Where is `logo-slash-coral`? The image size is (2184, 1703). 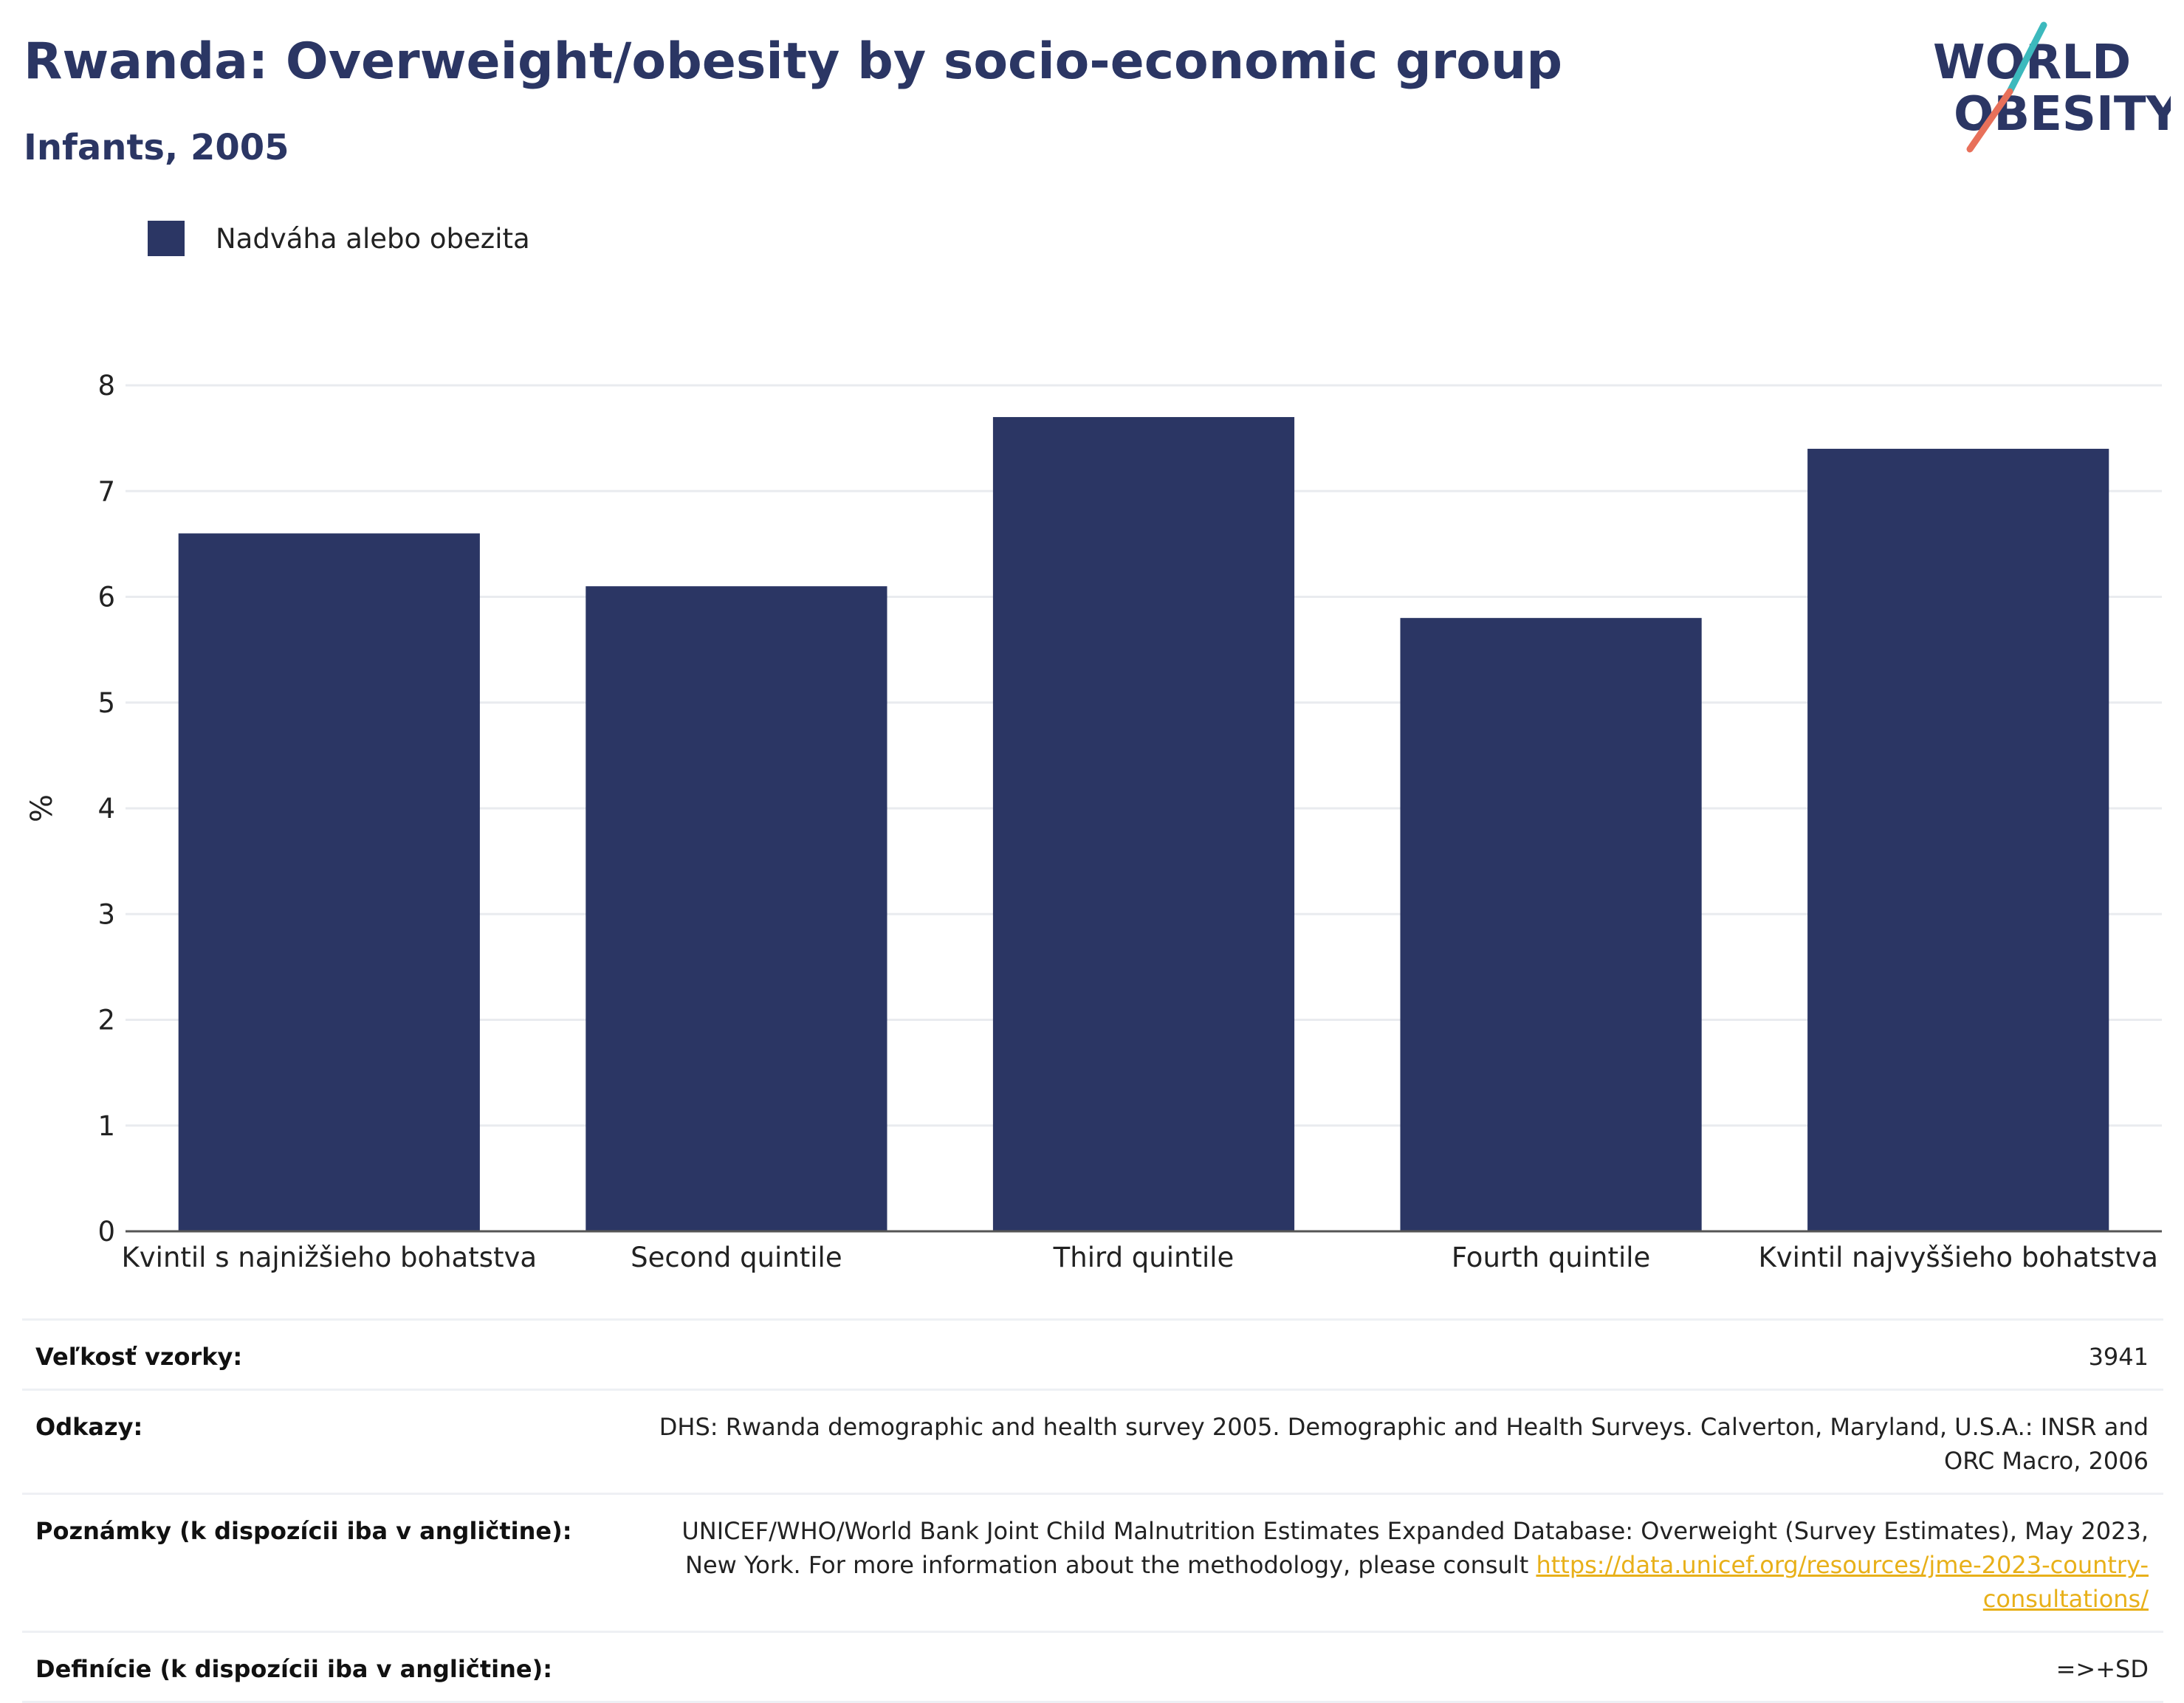 logo-slash-coral is located at coordinates (1990, 120).